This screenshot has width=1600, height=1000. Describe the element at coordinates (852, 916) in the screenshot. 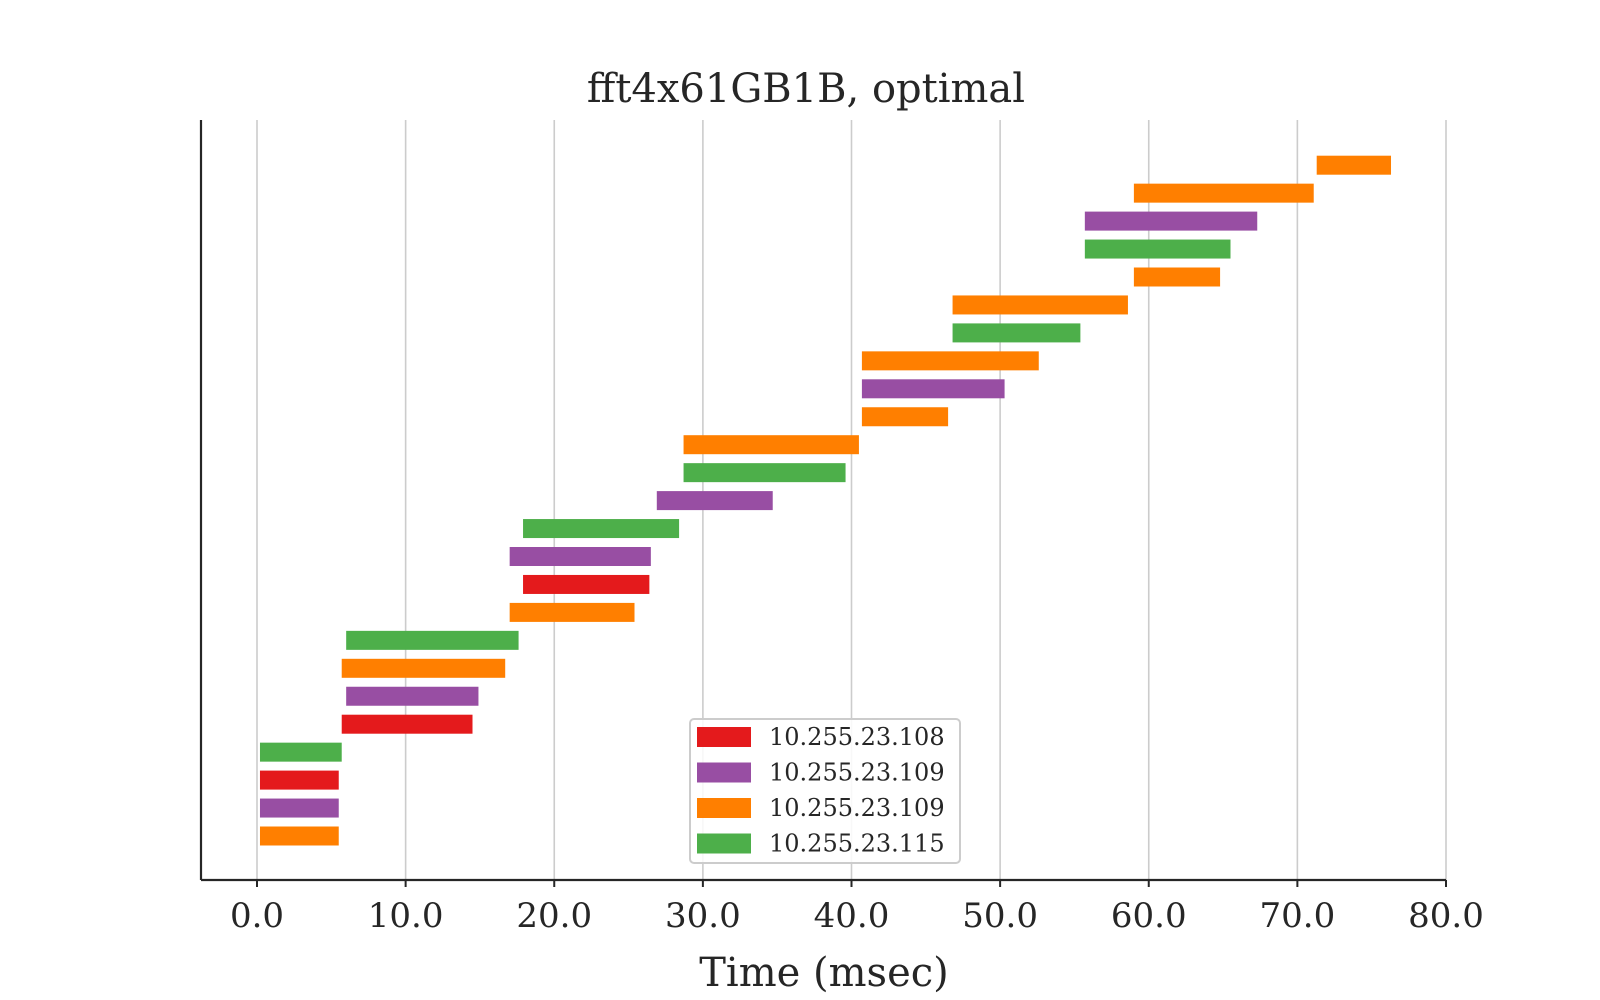

I see `x-tick-label: 40.0` at that location.